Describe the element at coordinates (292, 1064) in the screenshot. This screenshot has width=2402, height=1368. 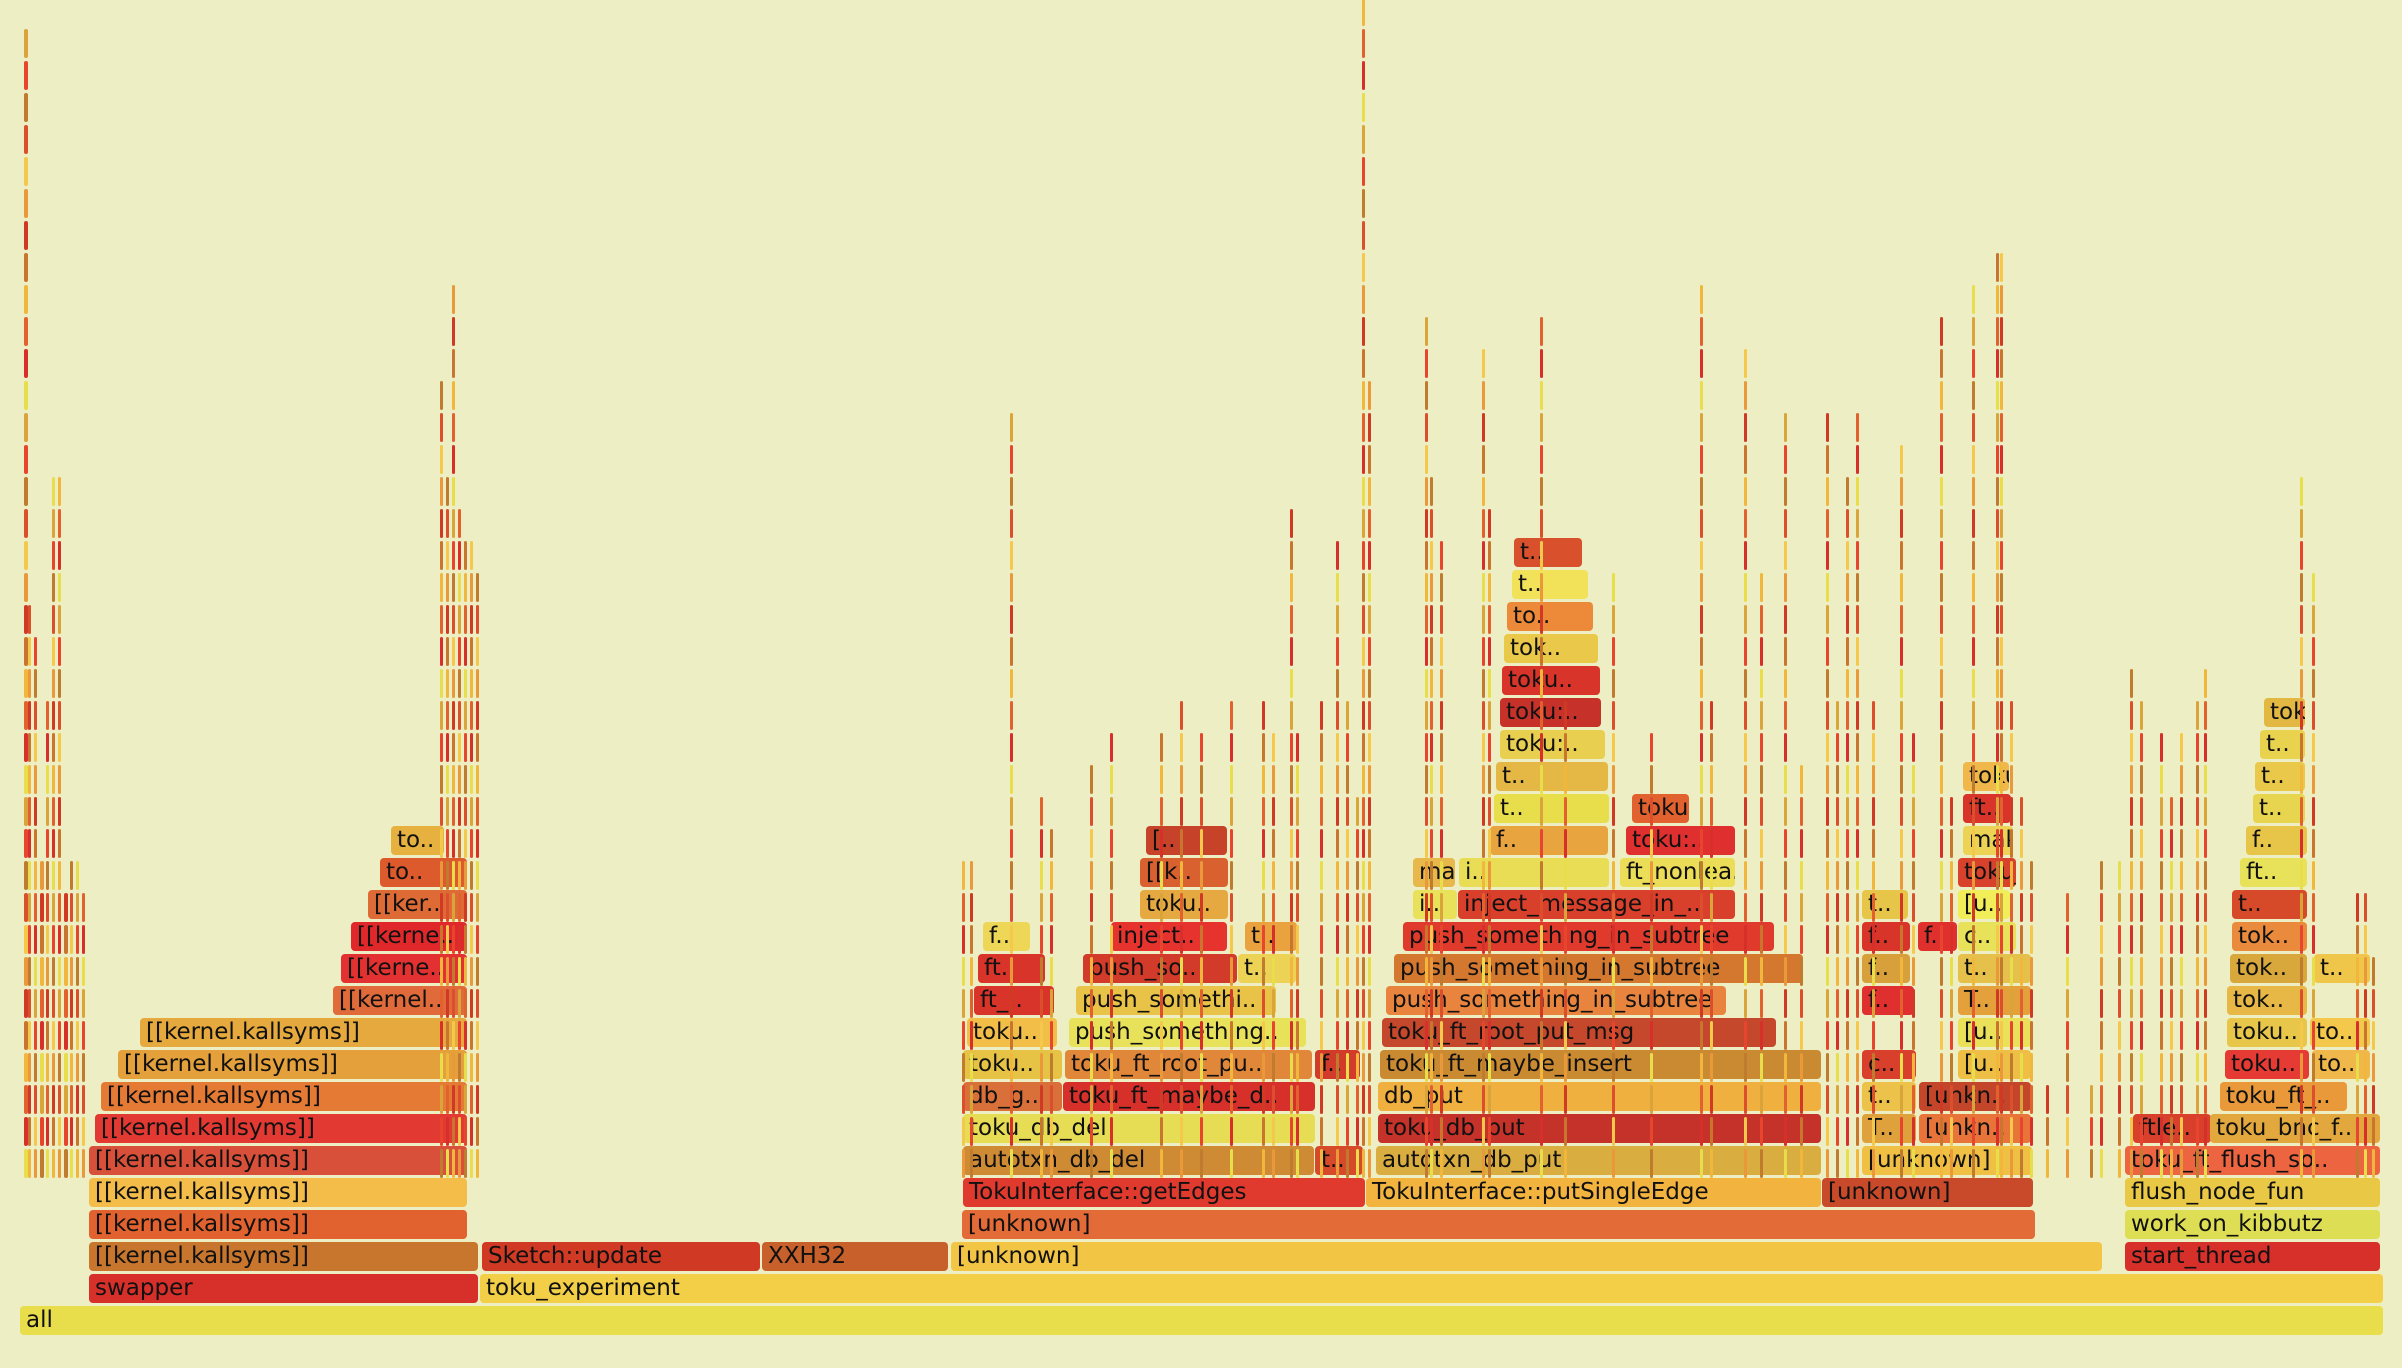
I see `frame: [[kernel.kallsyms]]` at that location.